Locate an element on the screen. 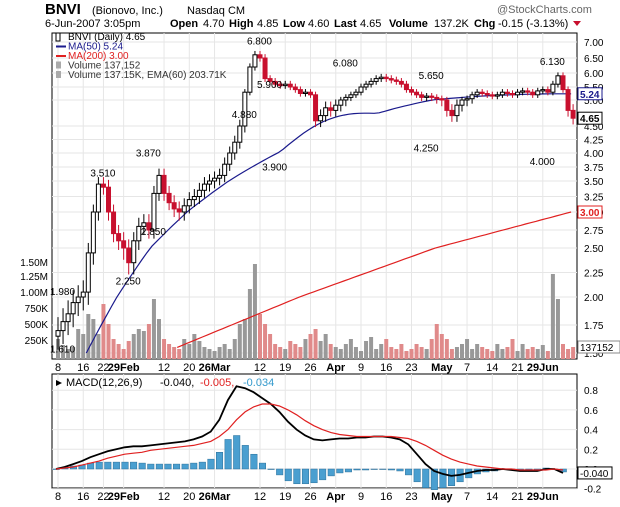 The width and height of the screenshot is (620, 507). price-tick-label: 4.00 is located at coordinates (594, 154).